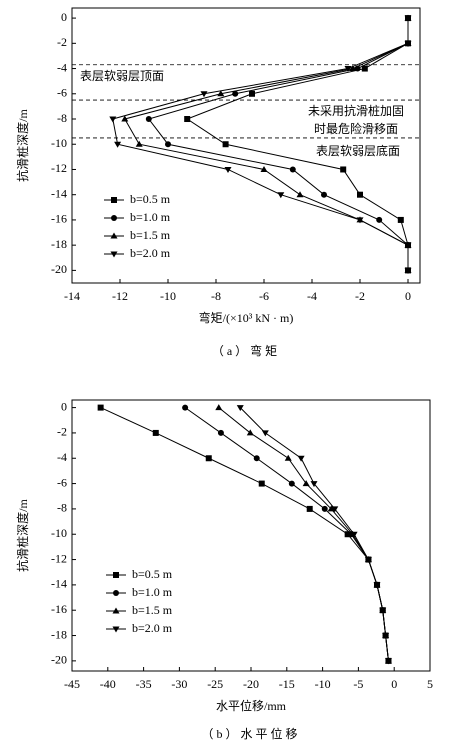 The image size is (464, 747). Describe the element at coordinates (152, 592) in the screenshot. I see `legend-label: b=1.0 m` at that location.